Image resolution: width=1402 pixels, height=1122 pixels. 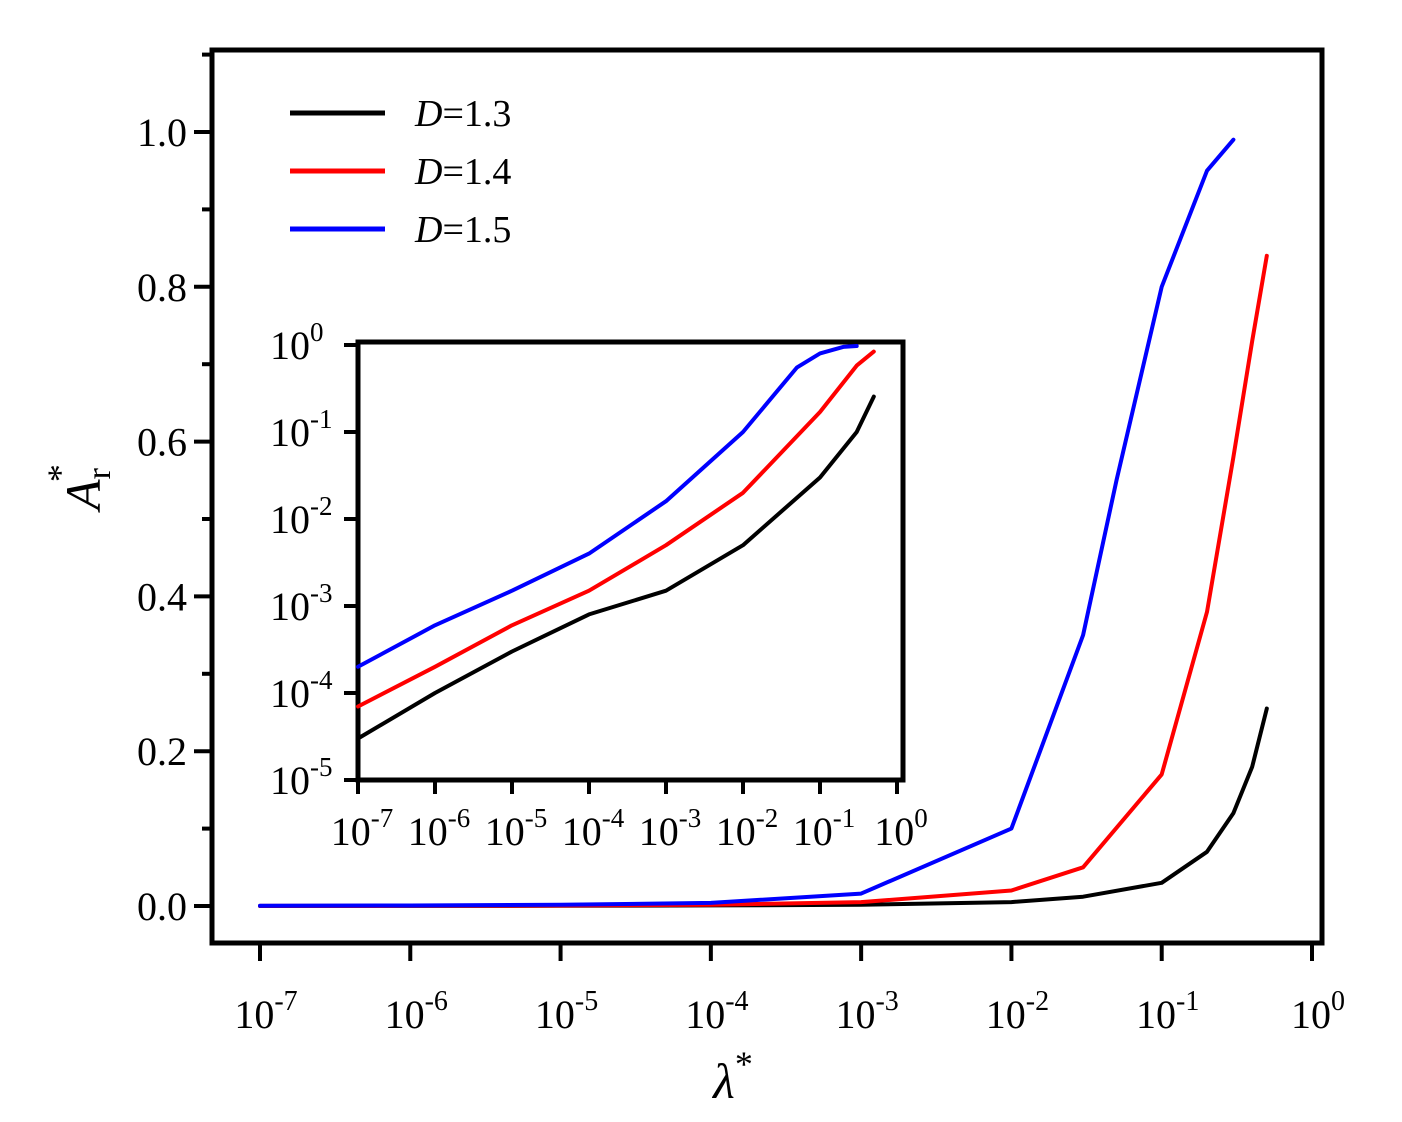 I want to click on inset-x-tick-label: 10⁻⁷, so click(x=362, y=828).